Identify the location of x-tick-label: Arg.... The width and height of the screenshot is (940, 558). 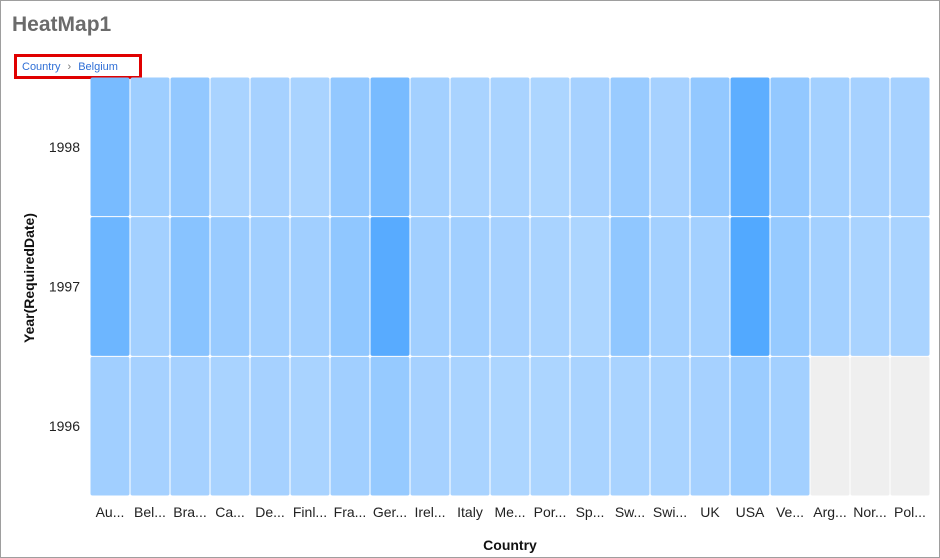
(829, 512).